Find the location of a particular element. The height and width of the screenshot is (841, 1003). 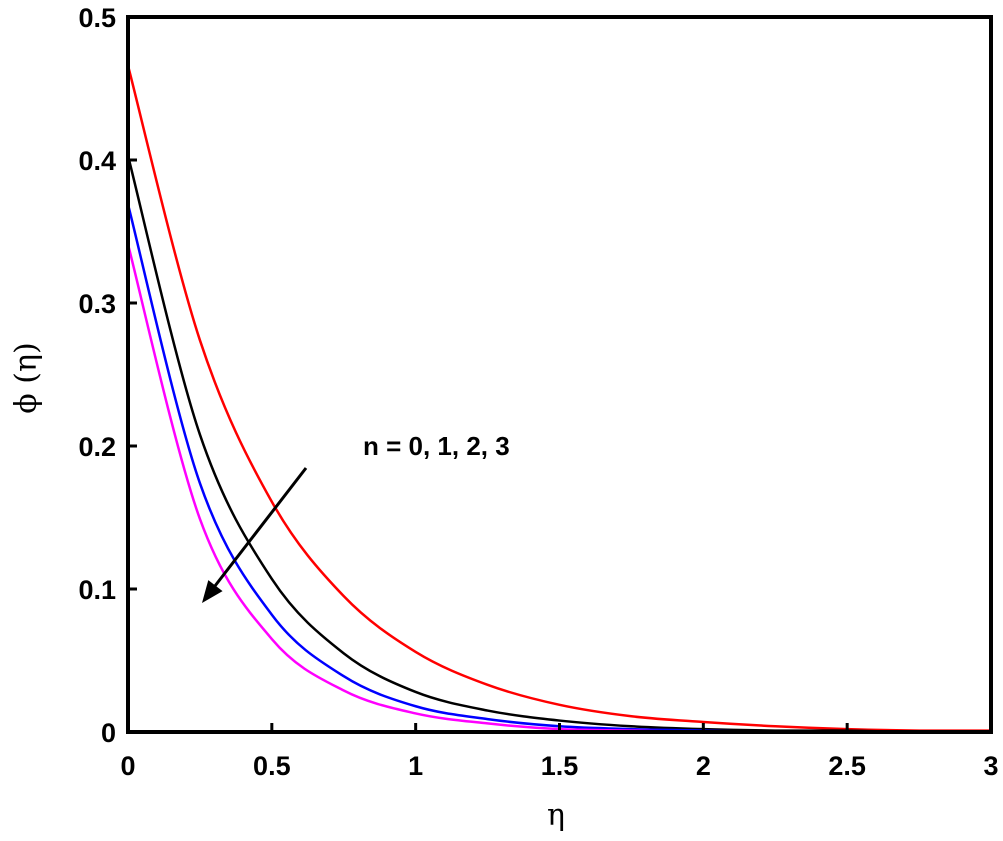

y-tick-label: 0.2 is located at coordinates (97, 447).